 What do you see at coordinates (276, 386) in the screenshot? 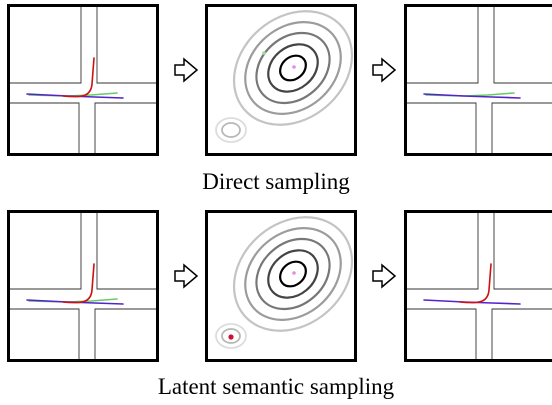
I see `caption-latent-sampling: Latent semantic sampling` at bounding box center [276, 386].